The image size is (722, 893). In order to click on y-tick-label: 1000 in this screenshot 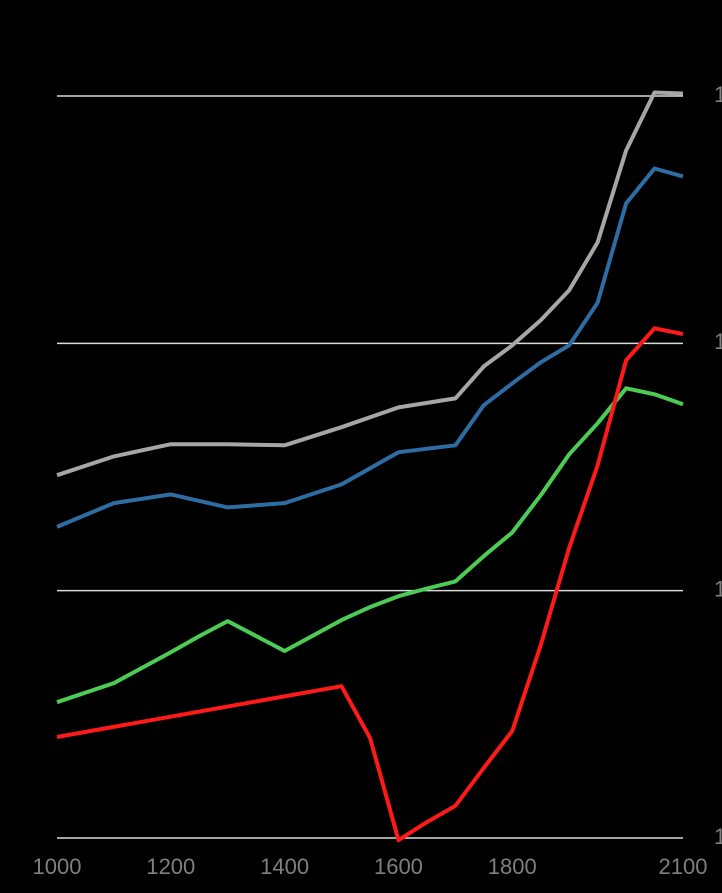, I will do `click(718, 94)`.